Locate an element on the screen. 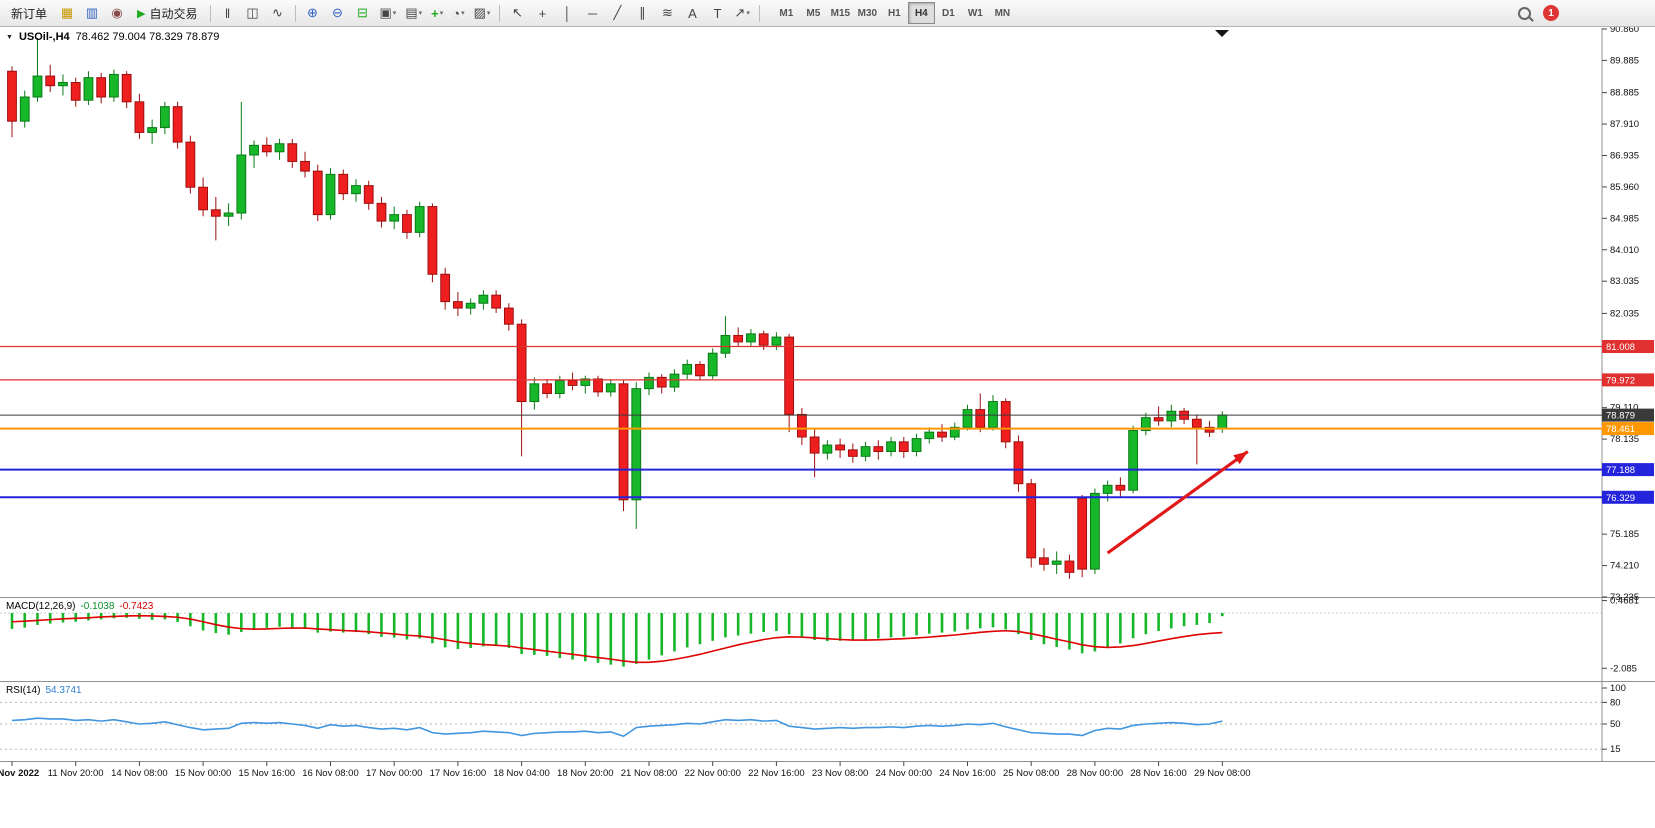 The image size is (1655, 828). macd-signal-value: -0.7423 is located at coordinates (136, 606).